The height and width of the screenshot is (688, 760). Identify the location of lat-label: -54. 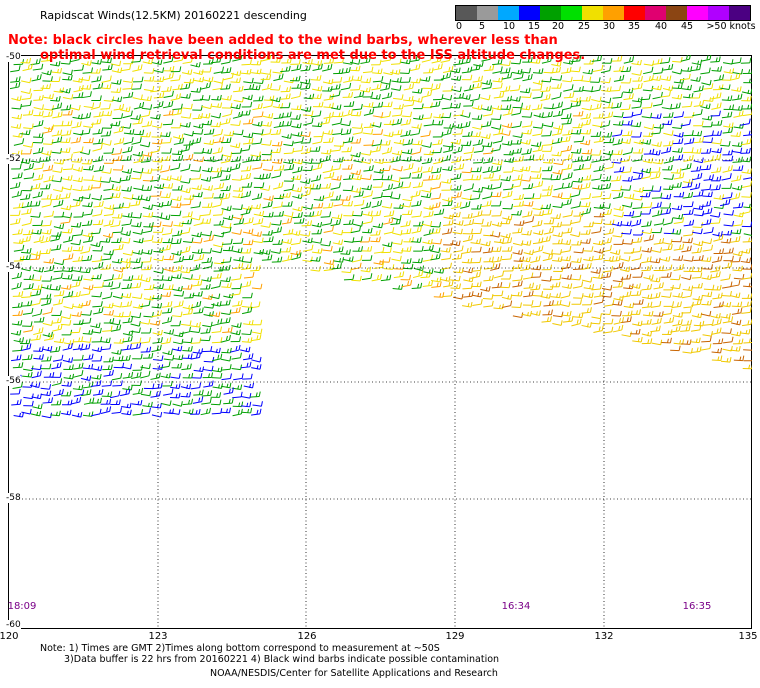
(13, 267).